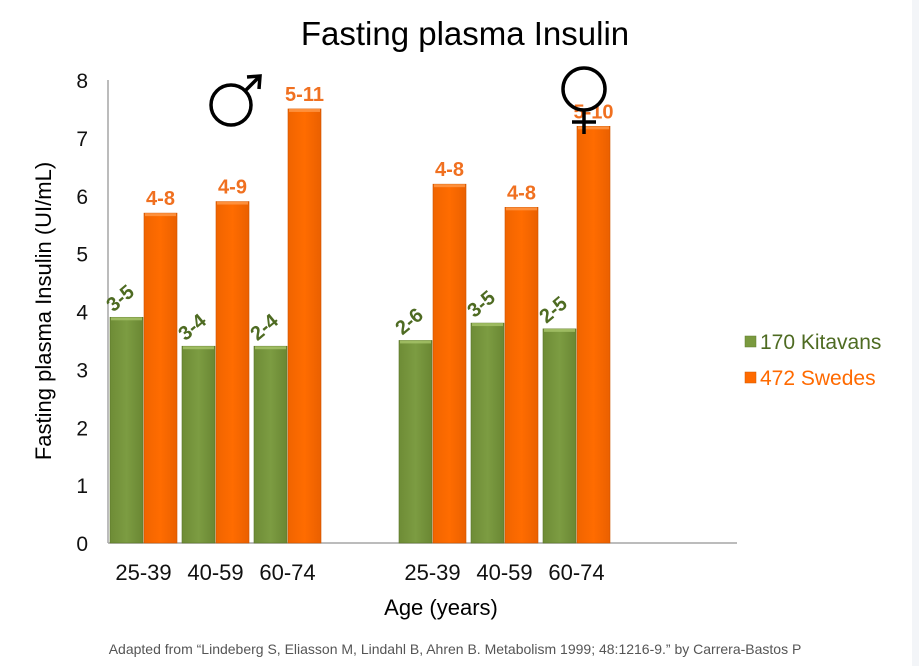 This screenshot has width=919, height=666. What do you see at coordinates (82, 139) in the screenshot?
I see `y-tick-label: 7` at bounding box center [82, 139].